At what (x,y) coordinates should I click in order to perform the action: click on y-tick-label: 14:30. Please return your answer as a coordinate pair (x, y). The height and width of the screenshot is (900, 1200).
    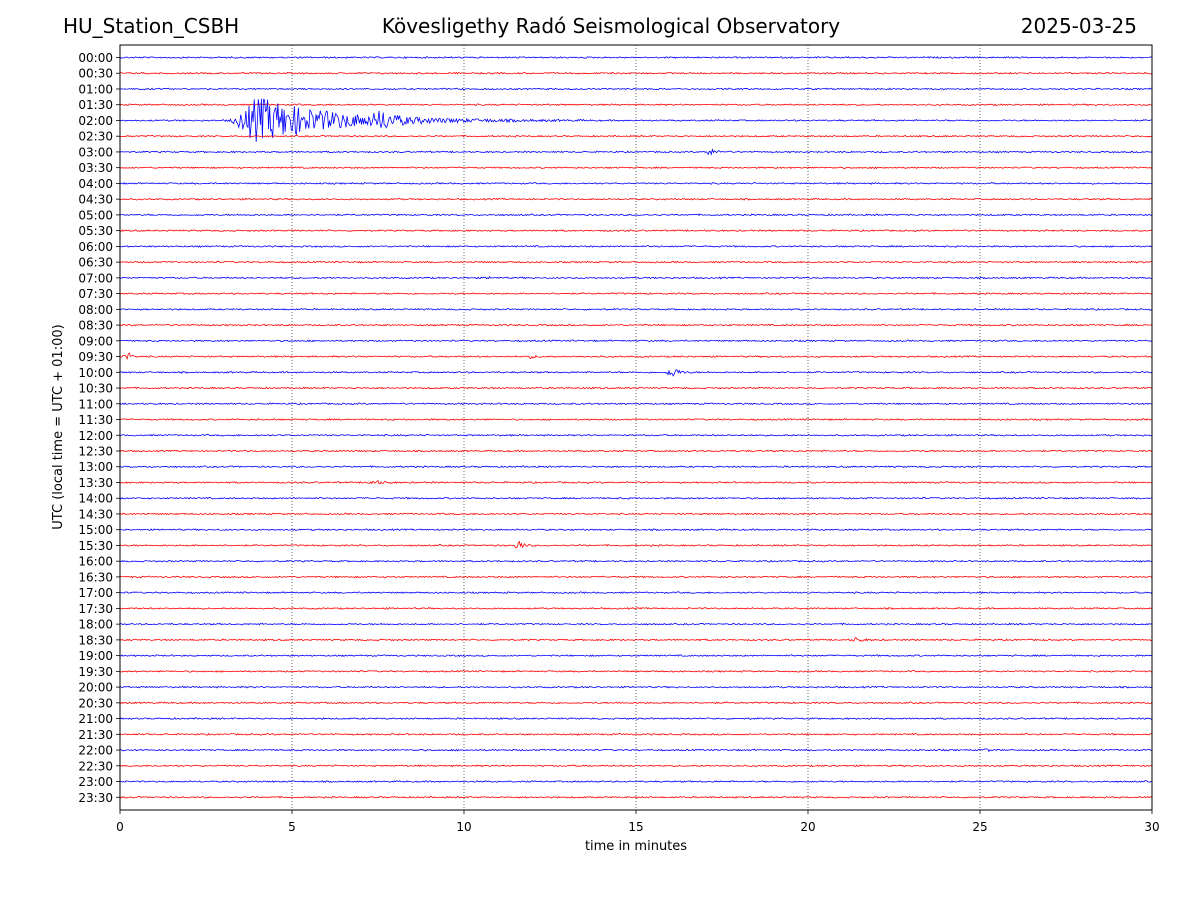
    Looking at the image, I should click on (95, 514).